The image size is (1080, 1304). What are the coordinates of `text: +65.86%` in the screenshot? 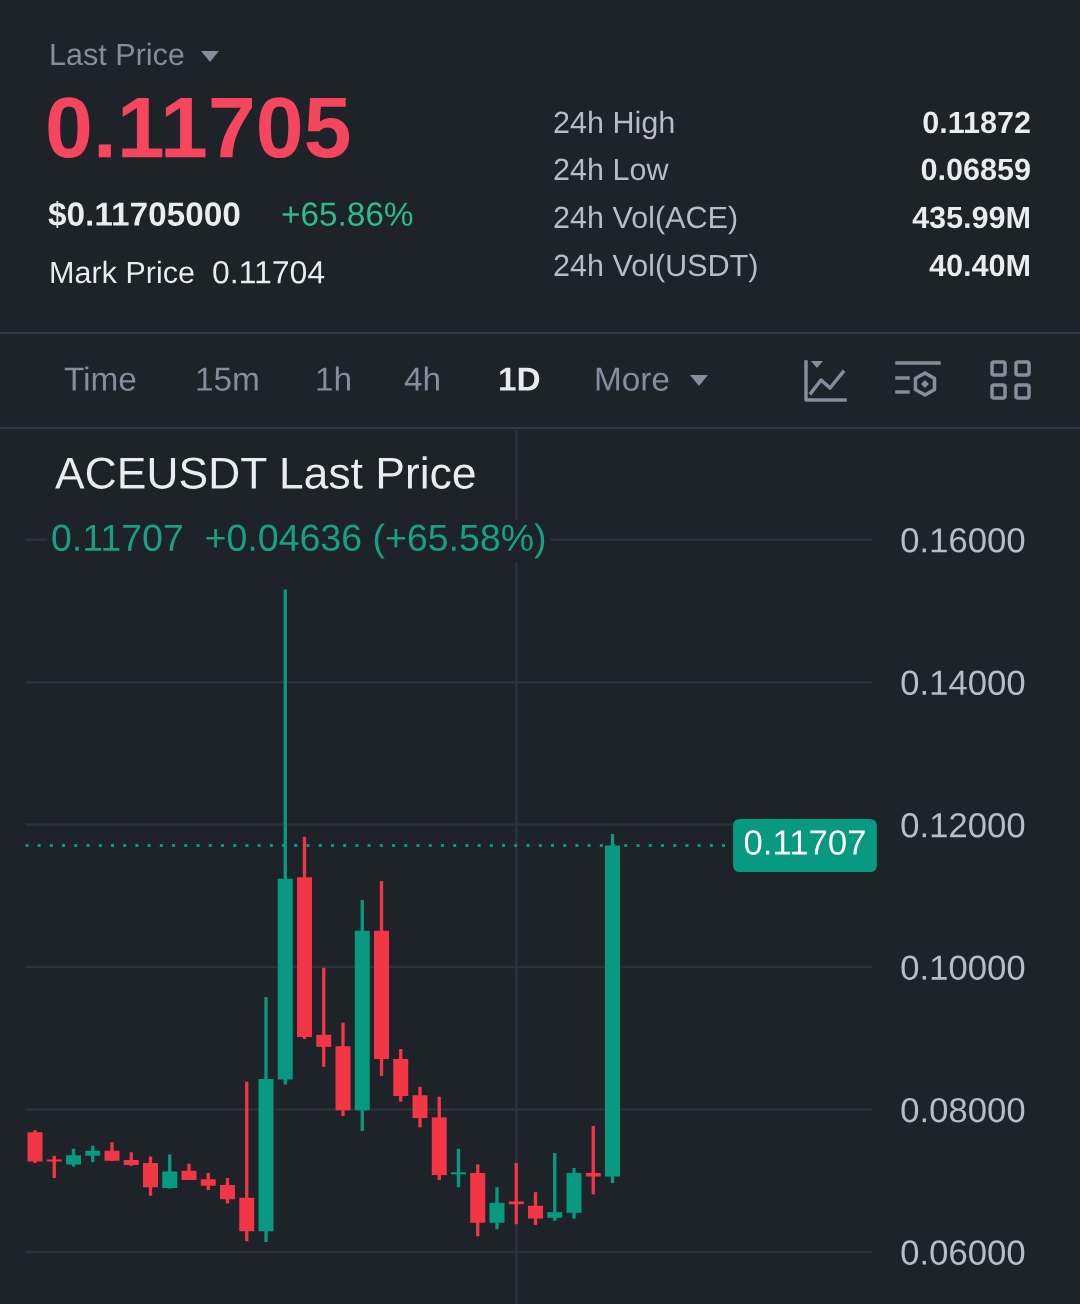 It's located at (347, 214).